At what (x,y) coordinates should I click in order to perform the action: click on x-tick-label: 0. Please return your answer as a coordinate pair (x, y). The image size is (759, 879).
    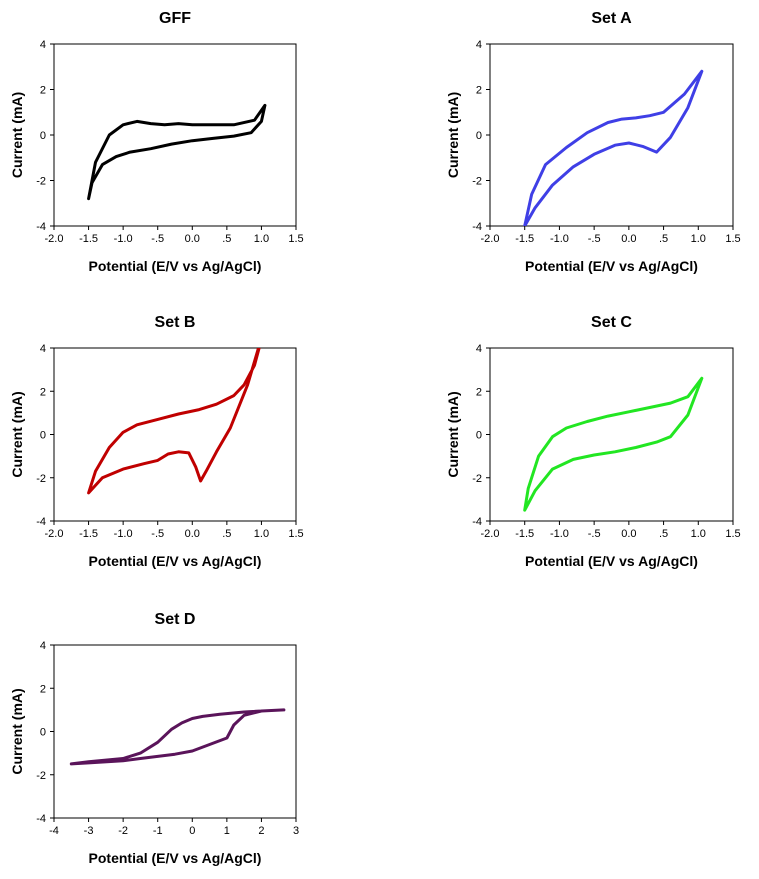
    Looking at the image, I should click on (192, 831).